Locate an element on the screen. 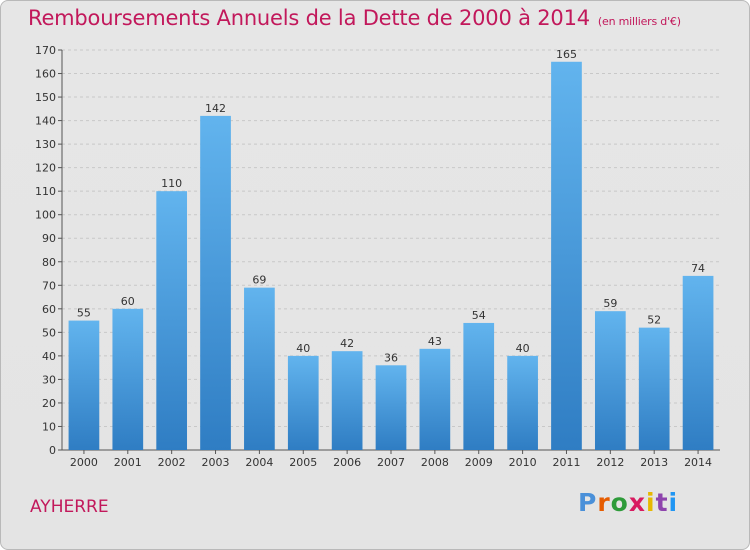 The image size is (750, 550). y-tick-label: 80 is located at coordinates (49, 262).